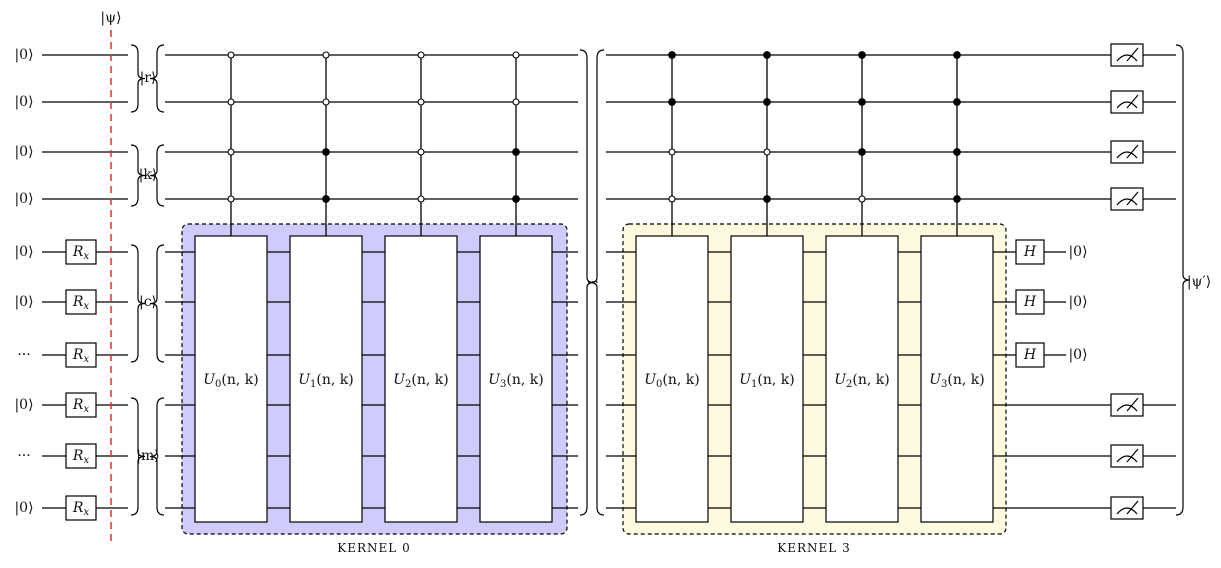 This screenshot has width=1221, height=568. What do you see at coordinates (110, 18) in the screenshot?
I see `psi-label: |ψ⟩` at bounding box center [110, 18].